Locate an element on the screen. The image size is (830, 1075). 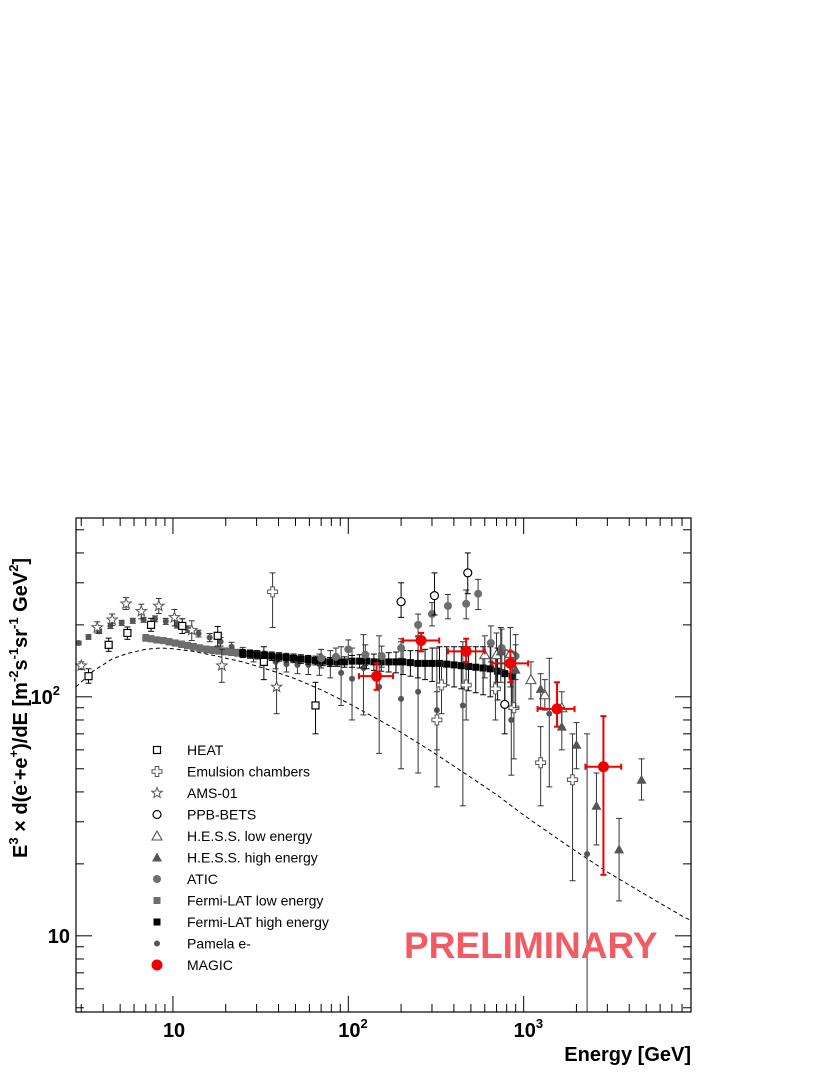
legend-item: ATIC is located at coordinates (185, 879).